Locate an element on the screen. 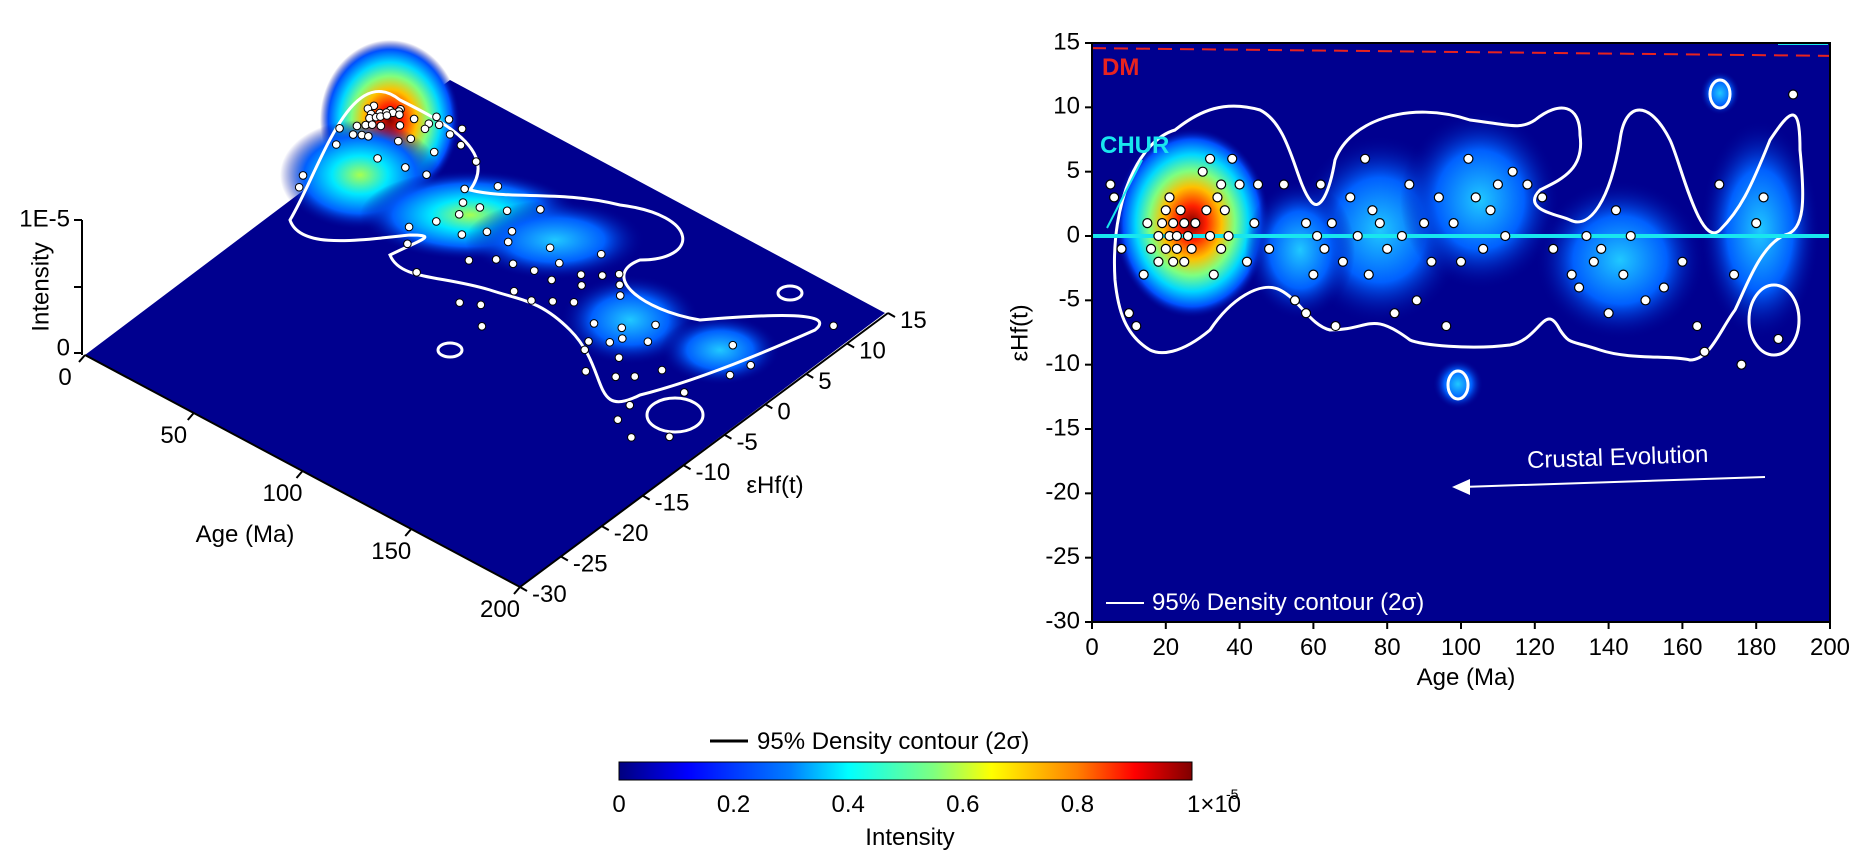 This screenshot has height=864, width=1859. contour-island is located at coordinates (1458, 385).